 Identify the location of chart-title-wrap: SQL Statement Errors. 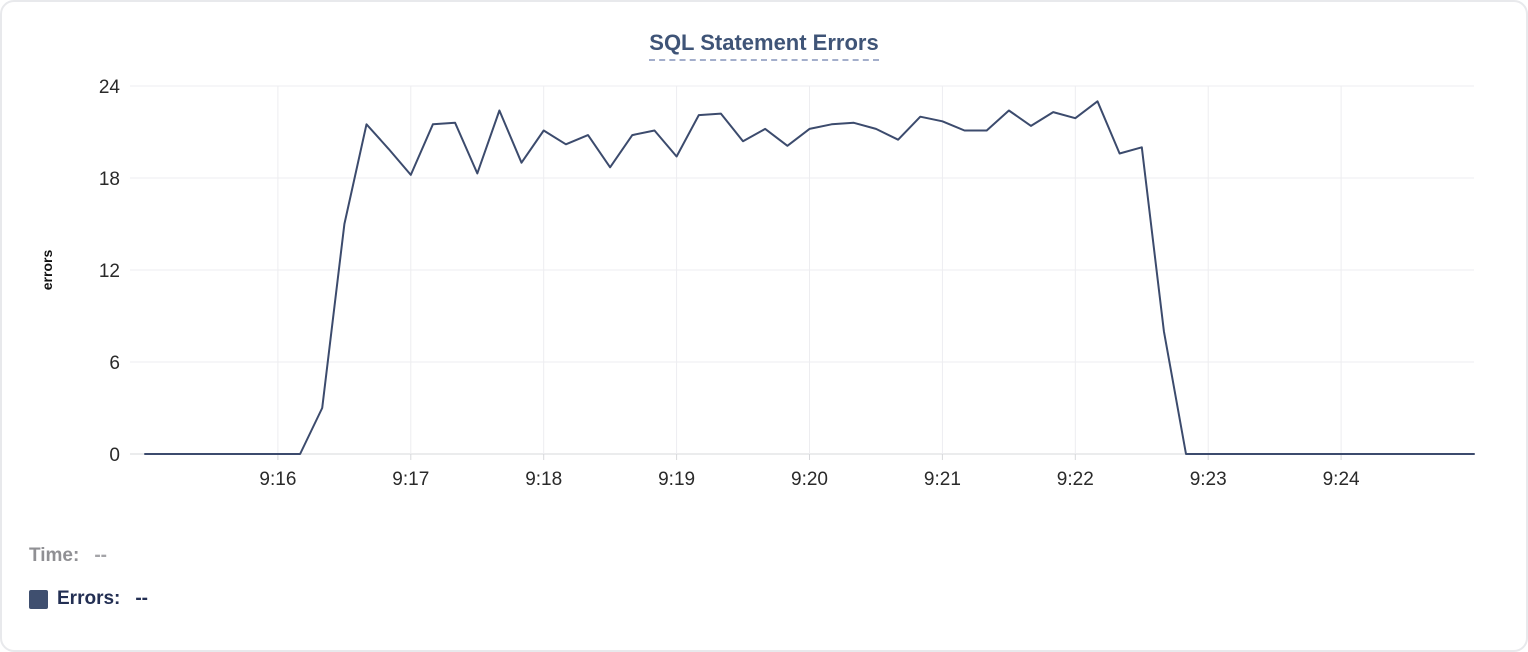
(764, 45).